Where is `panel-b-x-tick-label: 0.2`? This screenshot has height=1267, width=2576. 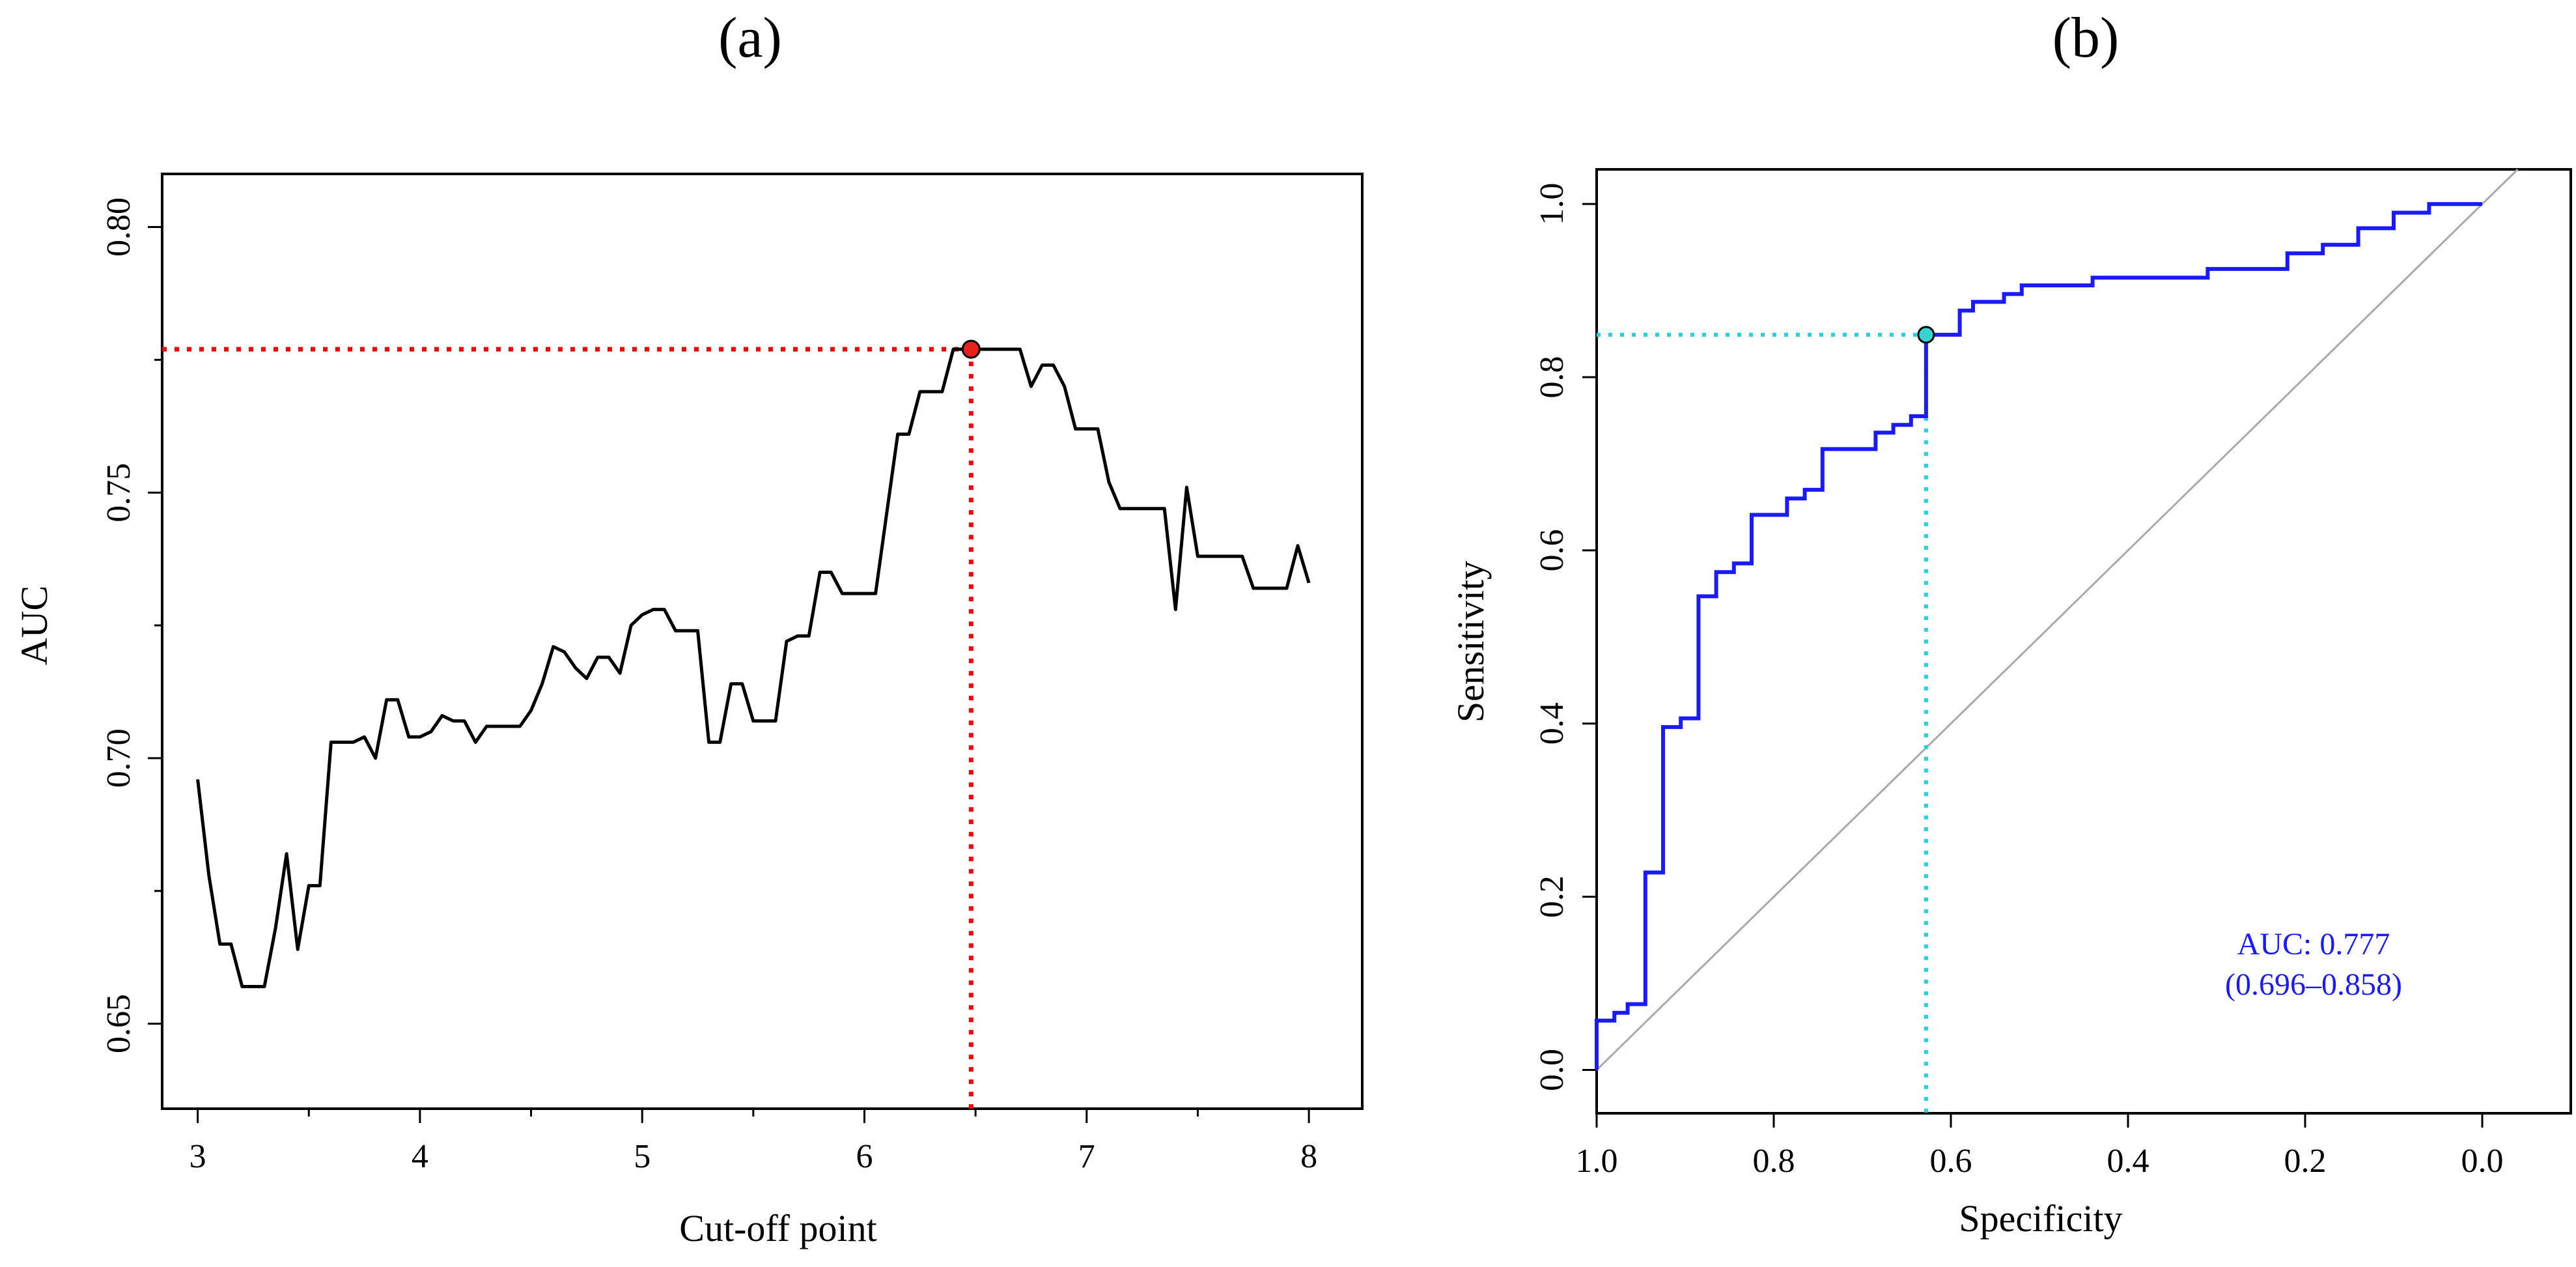 panel-b-x-tick-label: 0.2 is located at coordinates (2305, 1161).